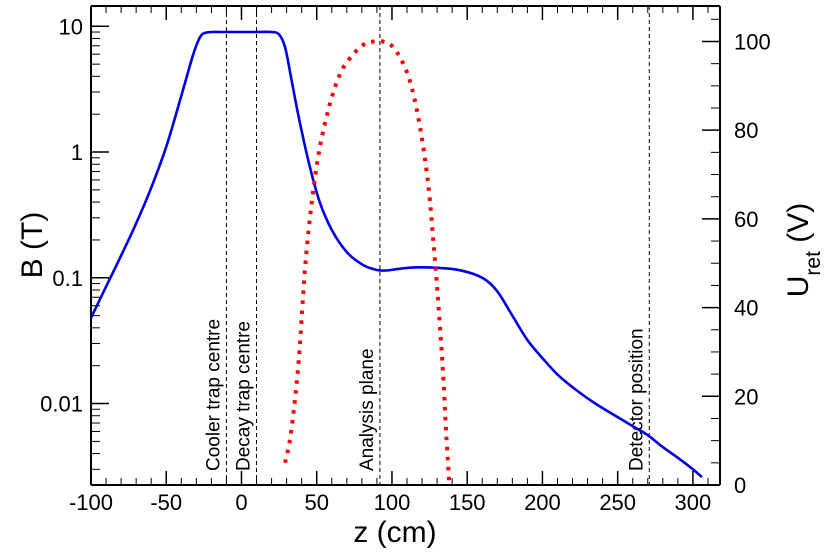  What do you see at coordinates (32, 245) in the screenshot?
I see `y-left-axis-title: B (T)` at bounding box center [32, 245].